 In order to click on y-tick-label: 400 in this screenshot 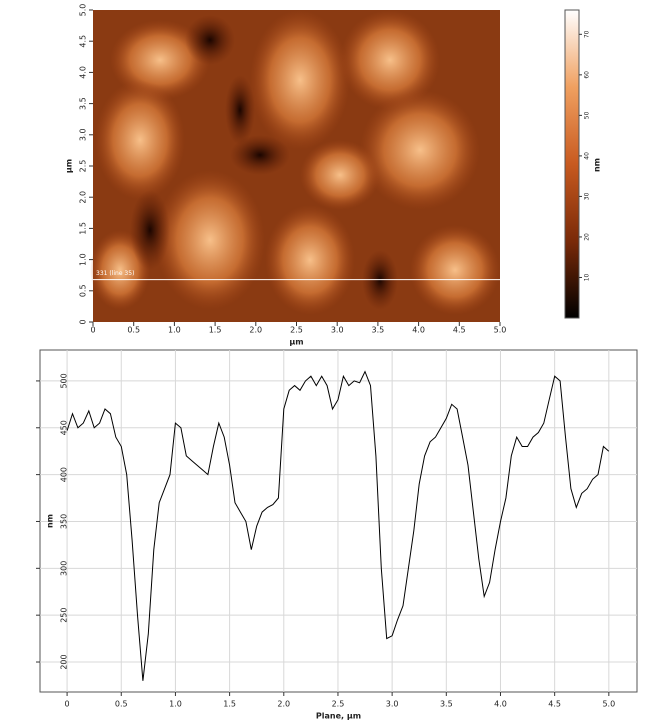, I will do `click(64, 474)`.